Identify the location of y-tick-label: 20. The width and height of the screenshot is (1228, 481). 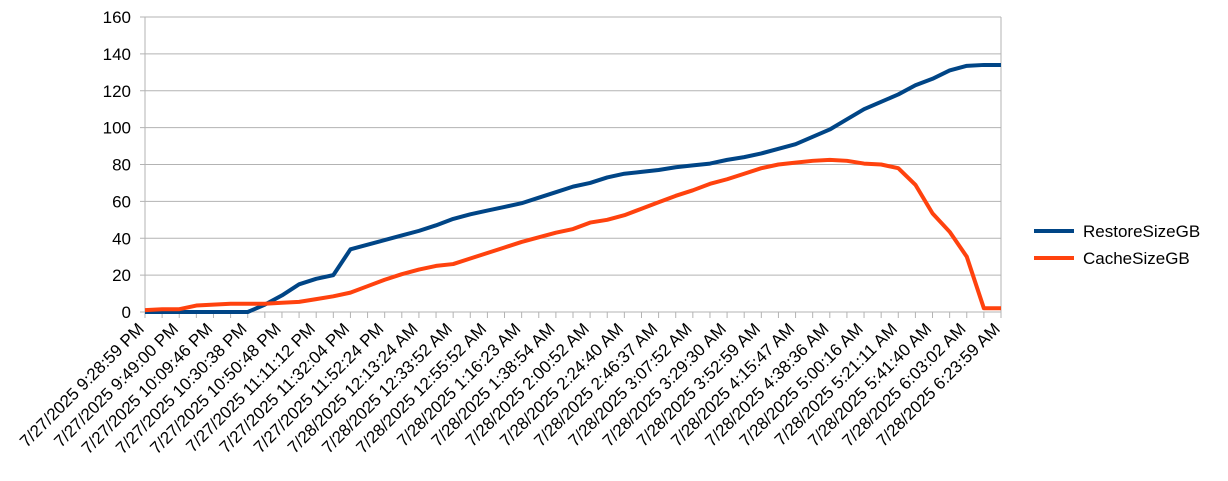
(121, 275).